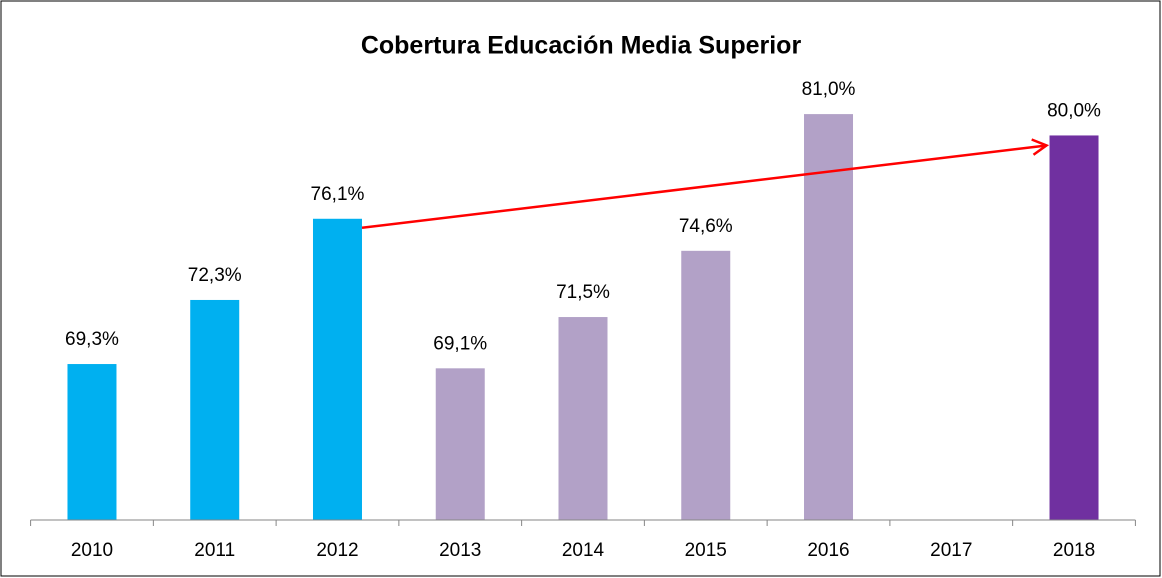  I want to click on trend-arrow, so click(704, 187).